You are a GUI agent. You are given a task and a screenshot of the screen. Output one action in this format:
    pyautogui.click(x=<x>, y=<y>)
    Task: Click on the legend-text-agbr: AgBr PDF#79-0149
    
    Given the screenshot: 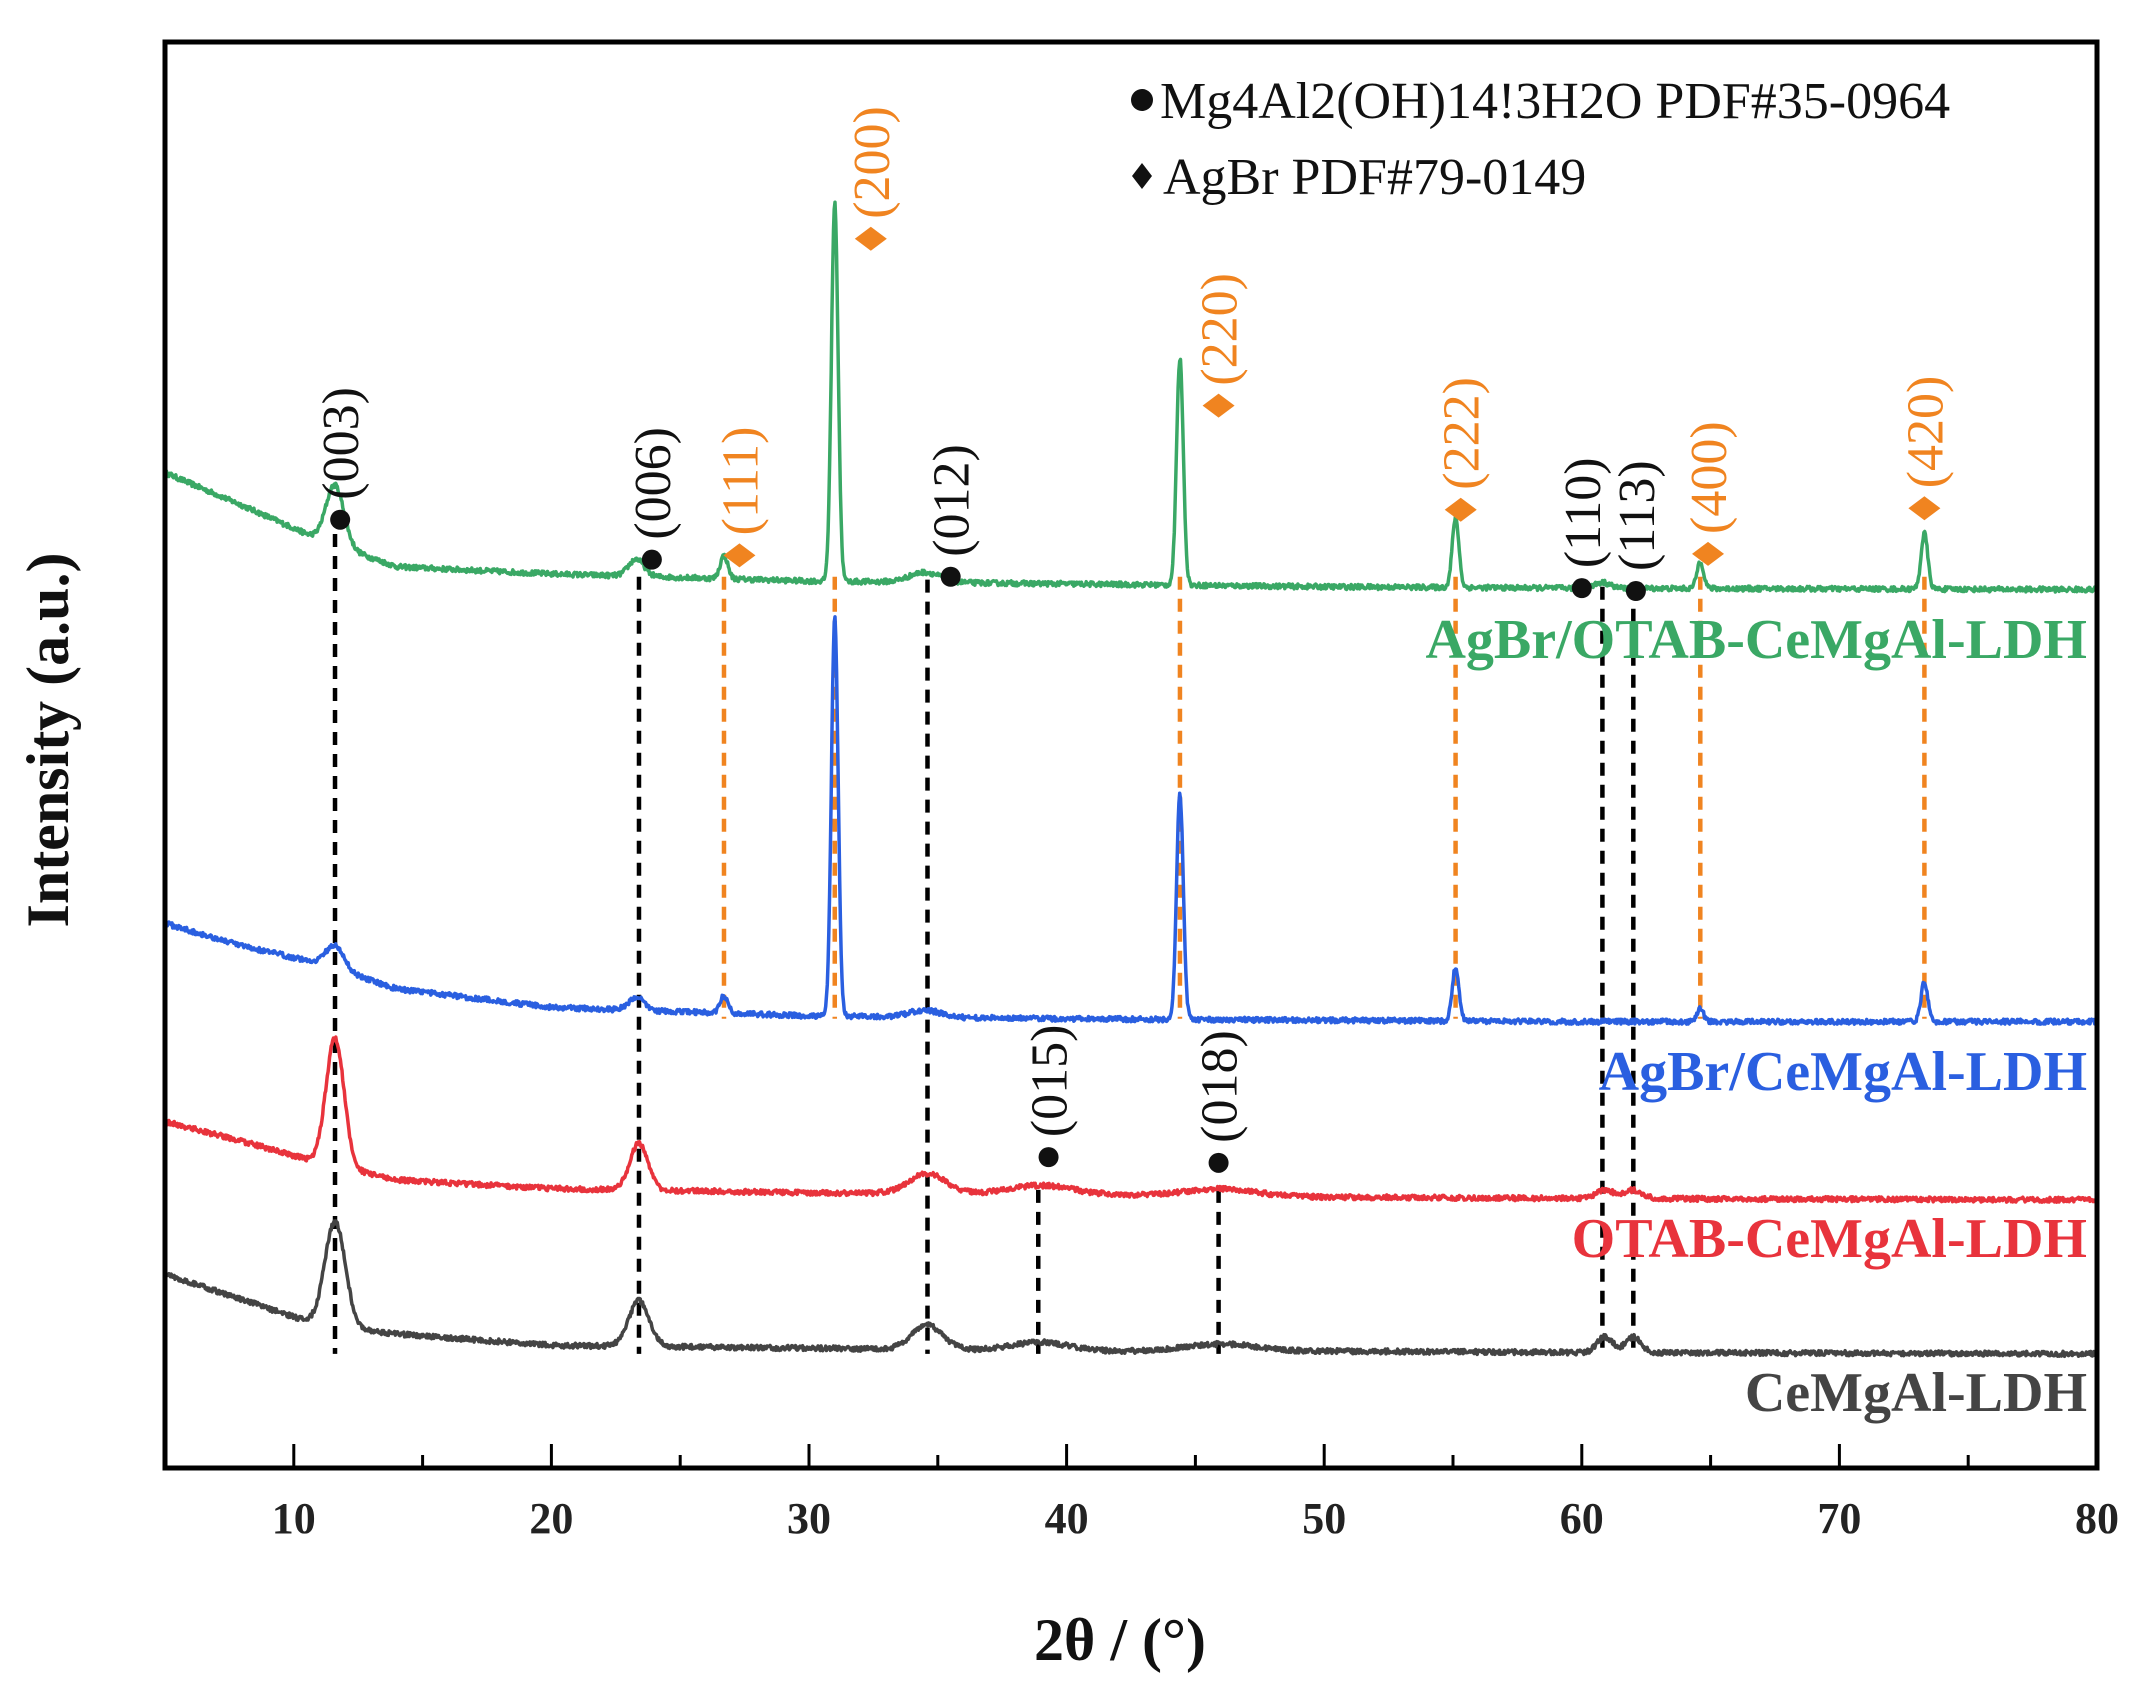 What is the action you would take?
    pyautogui.click(x=1374, y=177)
    